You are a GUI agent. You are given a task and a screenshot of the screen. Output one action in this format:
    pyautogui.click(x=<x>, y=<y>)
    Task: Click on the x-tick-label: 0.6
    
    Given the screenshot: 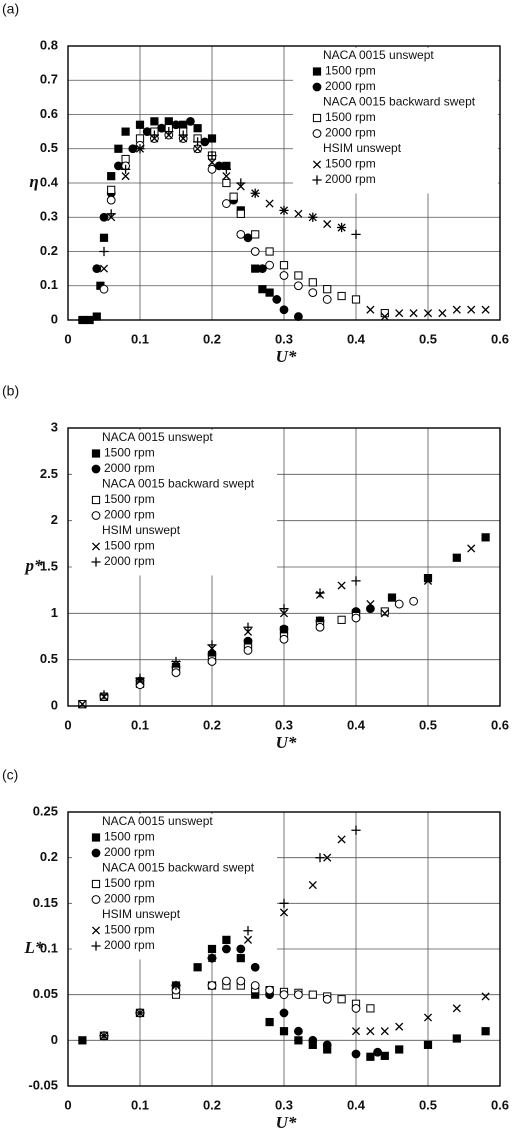 What is the action you would take?
    pyautogui.click(x=500, y=1104)
    